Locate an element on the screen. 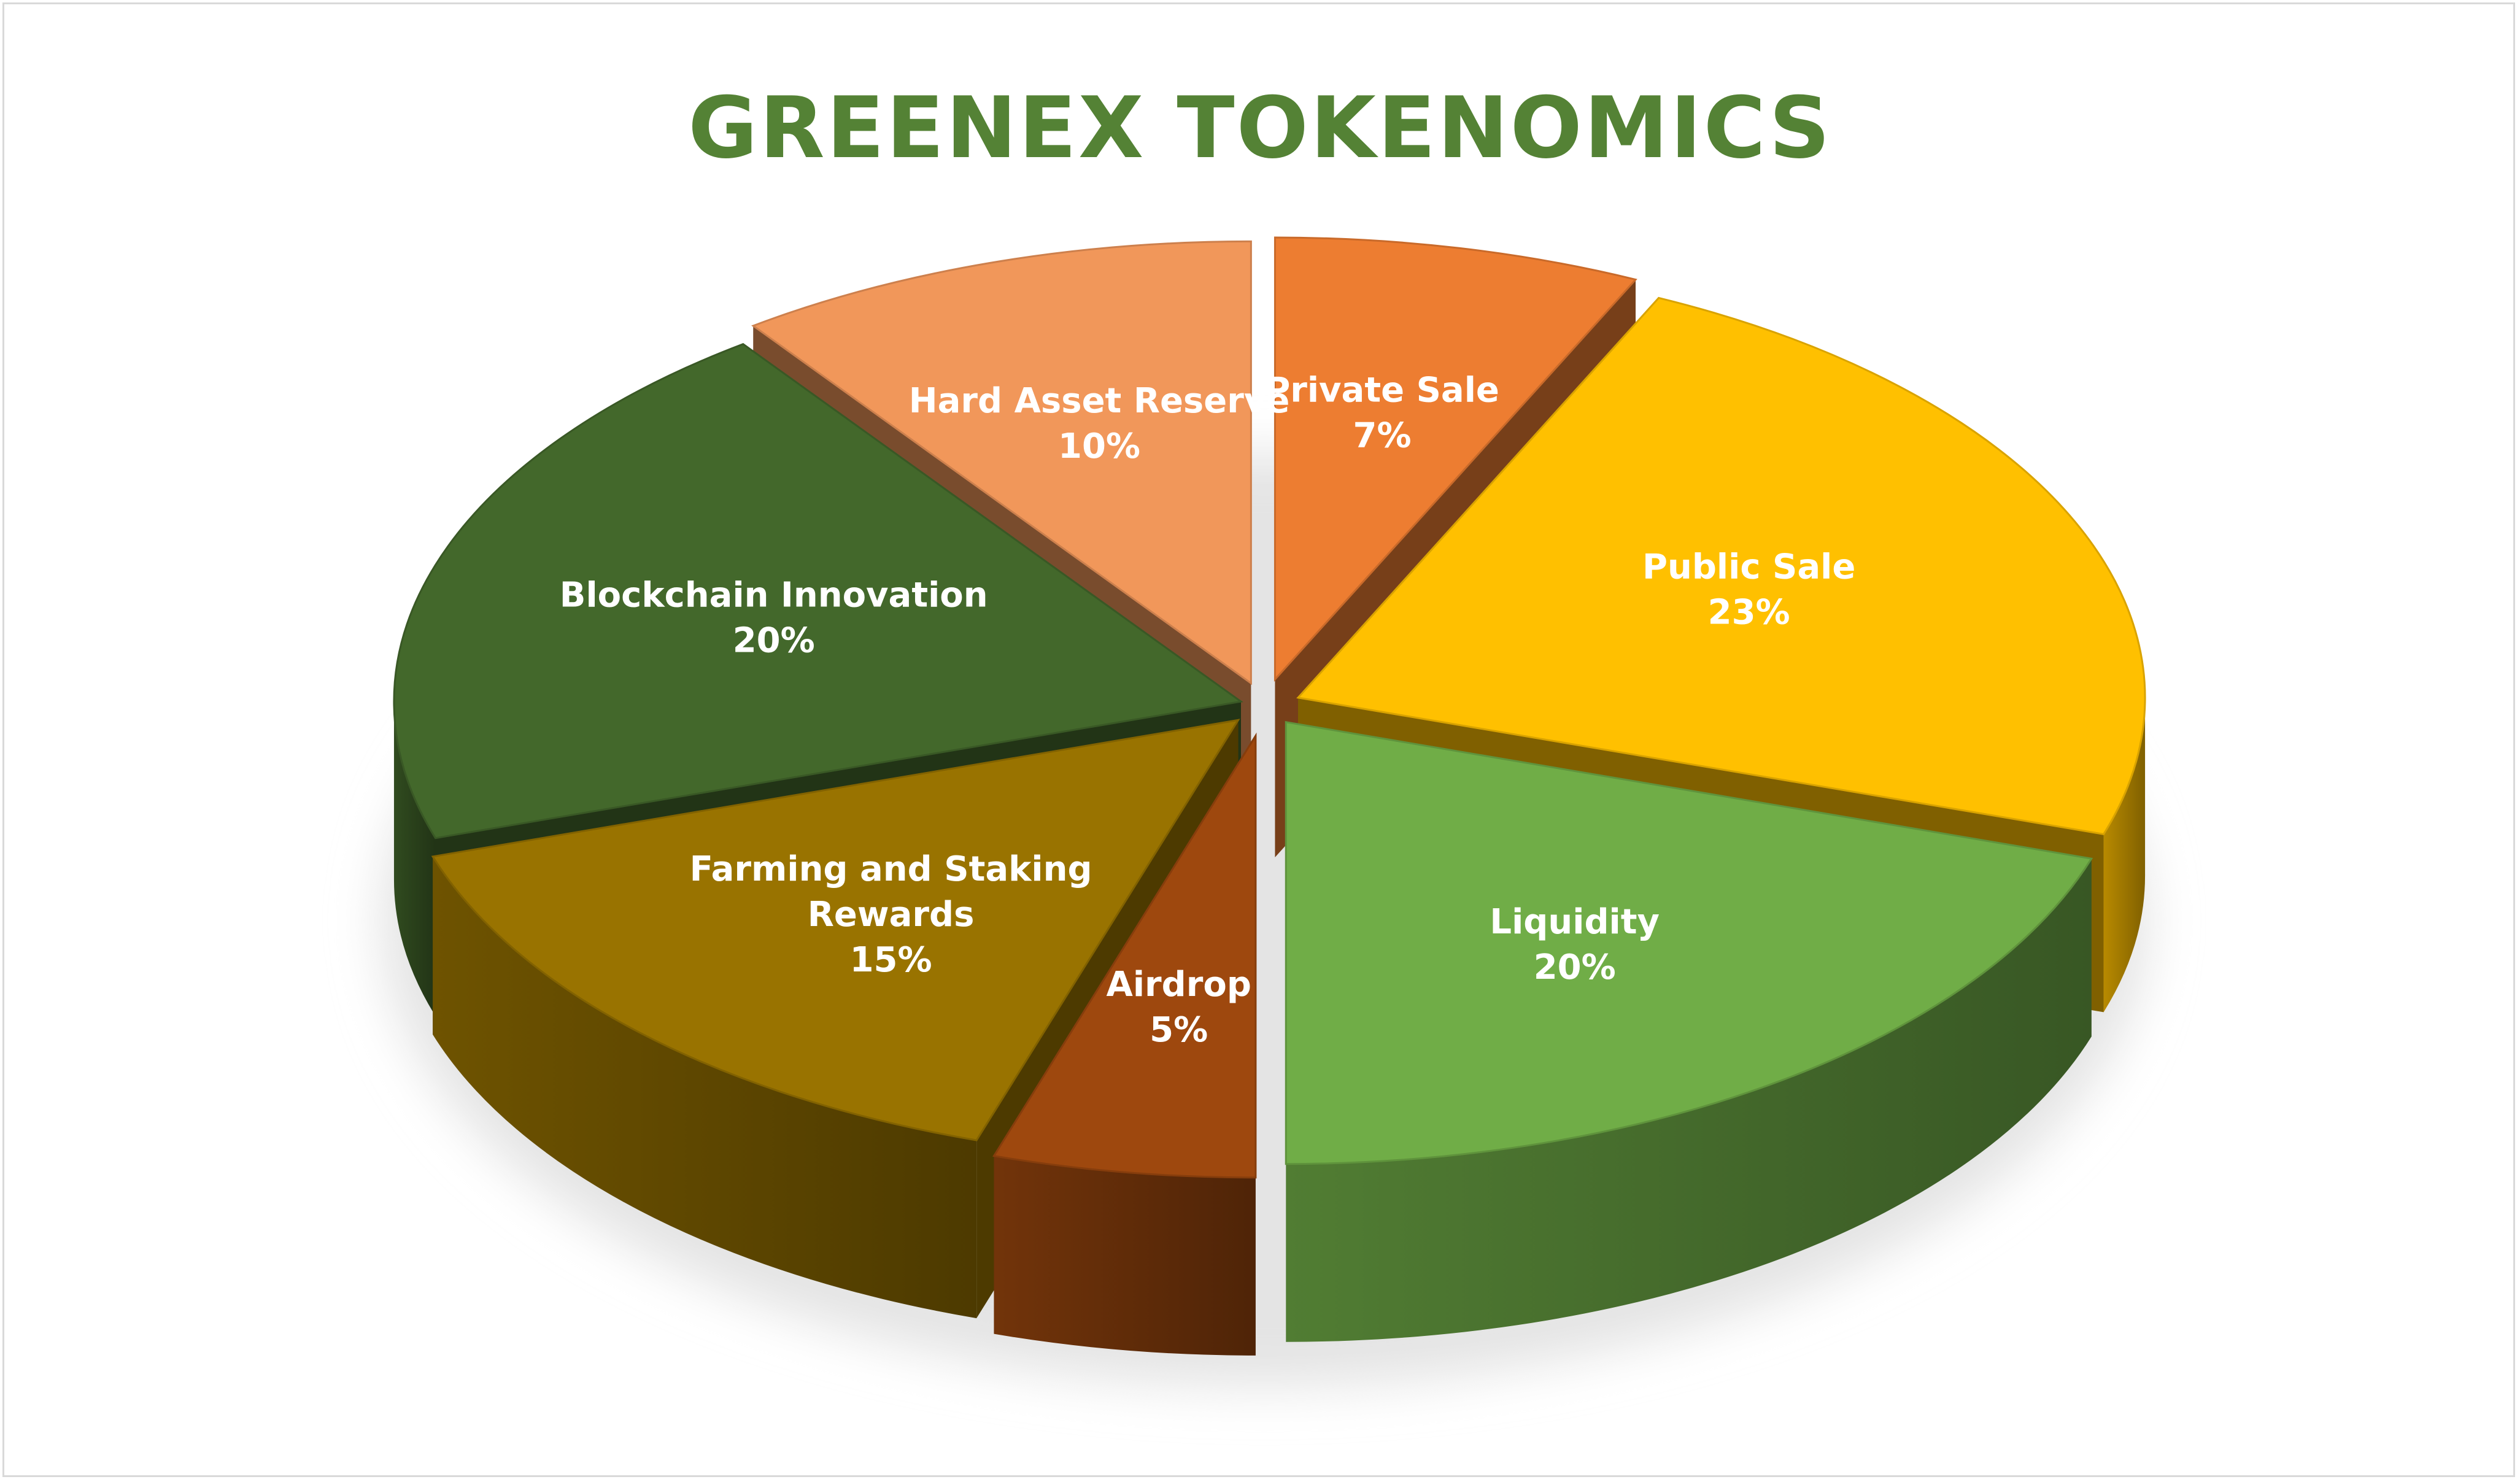 The height and width of the screenshot is (1482, 2520). chart-title: GREENEX TOKENOMICS is located at coordinates (1260, 128).